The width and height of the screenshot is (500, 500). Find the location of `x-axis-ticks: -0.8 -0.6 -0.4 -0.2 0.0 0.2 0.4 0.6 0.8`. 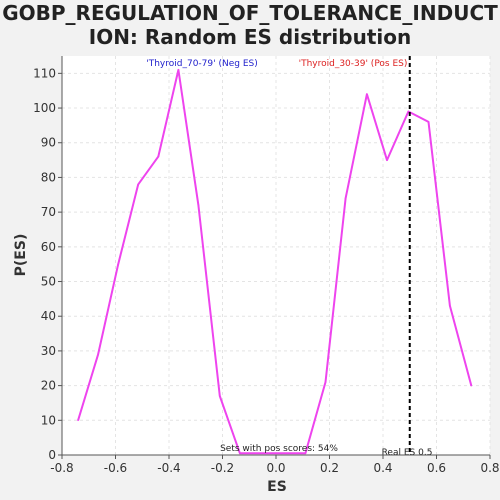

x-axis-ticks: -0.8 -0.6 -0.4 -0.2 0.0 0.2 0.4 0.6 0.8 is located at coordinates (275, 465).